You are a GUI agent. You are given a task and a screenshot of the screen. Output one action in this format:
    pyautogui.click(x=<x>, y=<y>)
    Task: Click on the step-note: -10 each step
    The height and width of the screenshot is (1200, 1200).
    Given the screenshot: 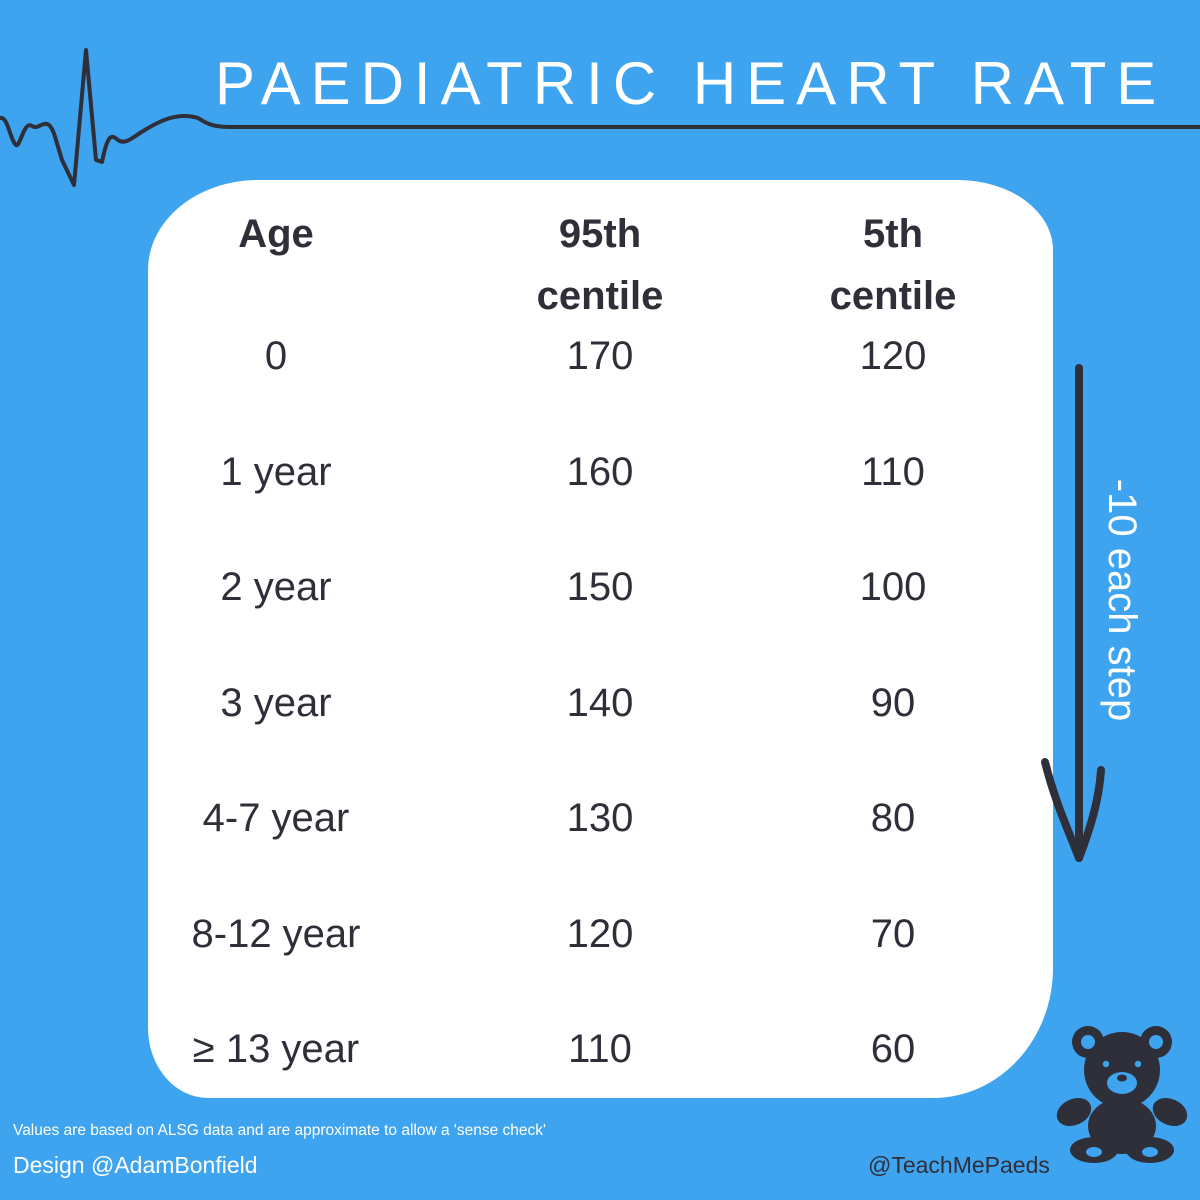 What is the action you would take?
    pyautogui.click(x=1122, y=600)
    